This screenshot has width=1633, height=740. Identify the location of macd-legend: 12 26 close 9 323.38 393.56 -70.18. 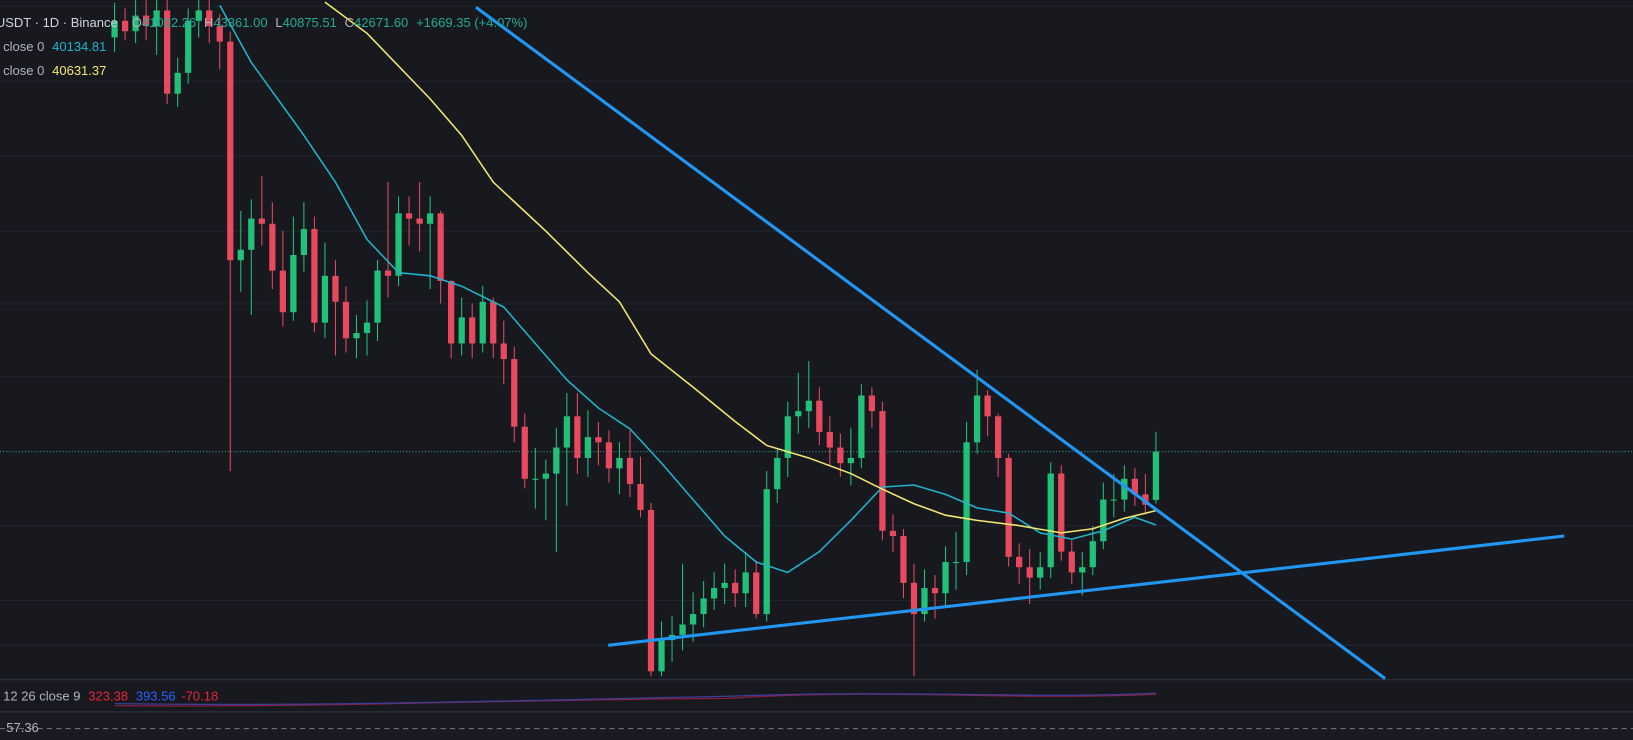
(110, 696).